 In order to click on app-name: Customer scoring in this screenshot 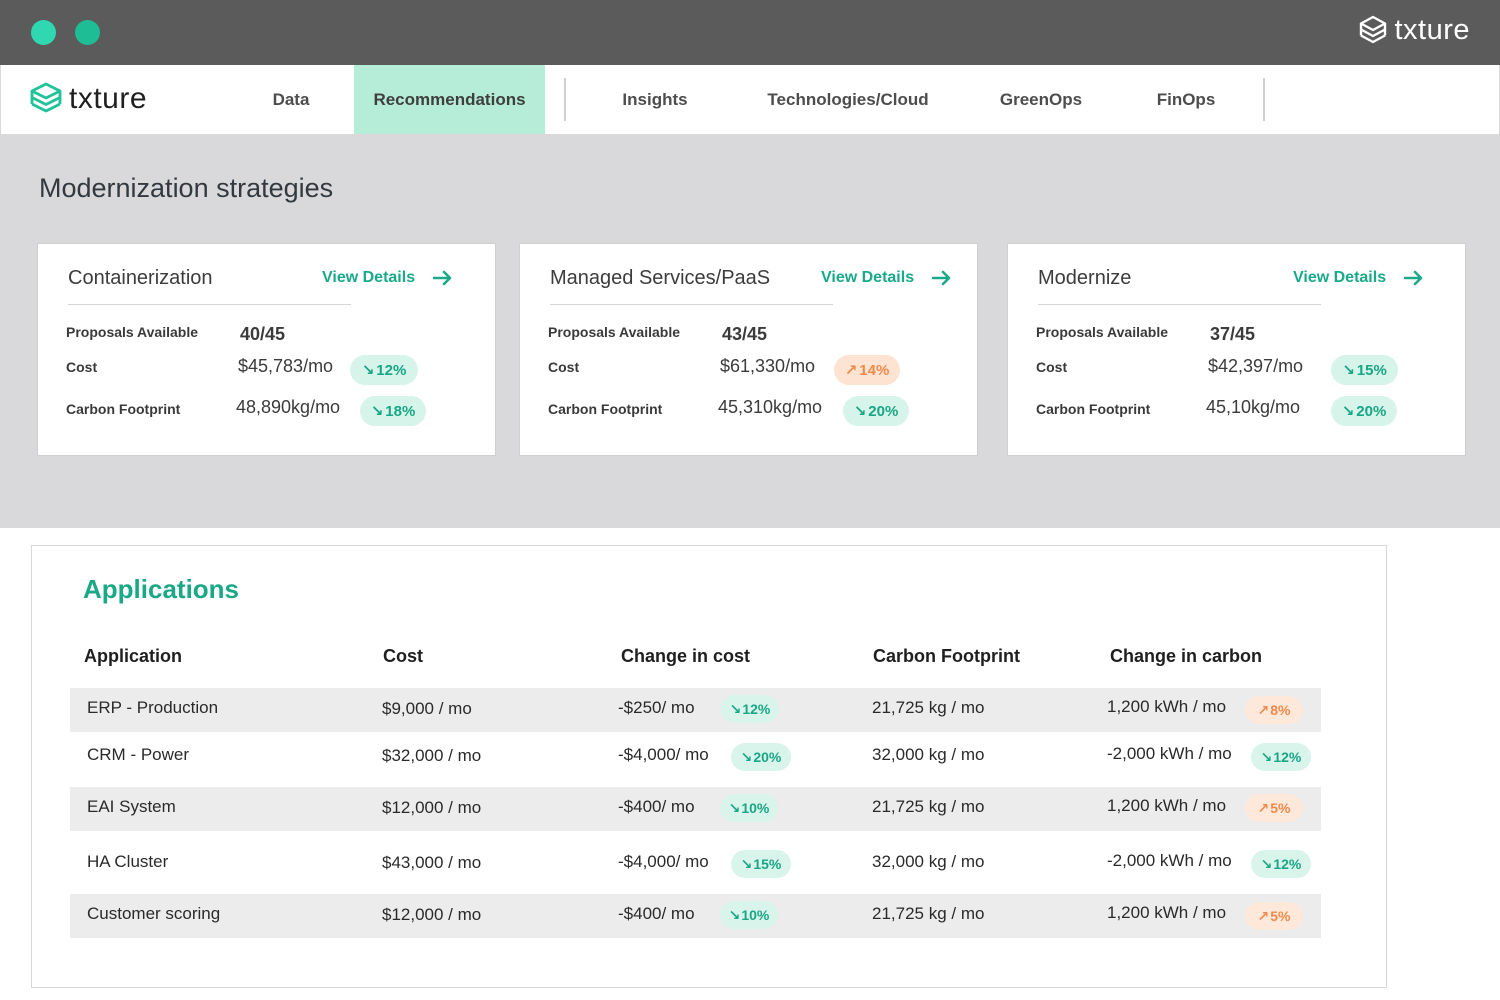, I will do `click(154, 913)`.